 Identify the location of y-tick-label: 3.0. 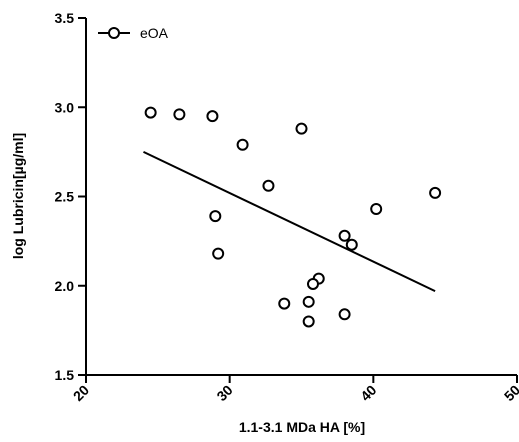
(65, 107).